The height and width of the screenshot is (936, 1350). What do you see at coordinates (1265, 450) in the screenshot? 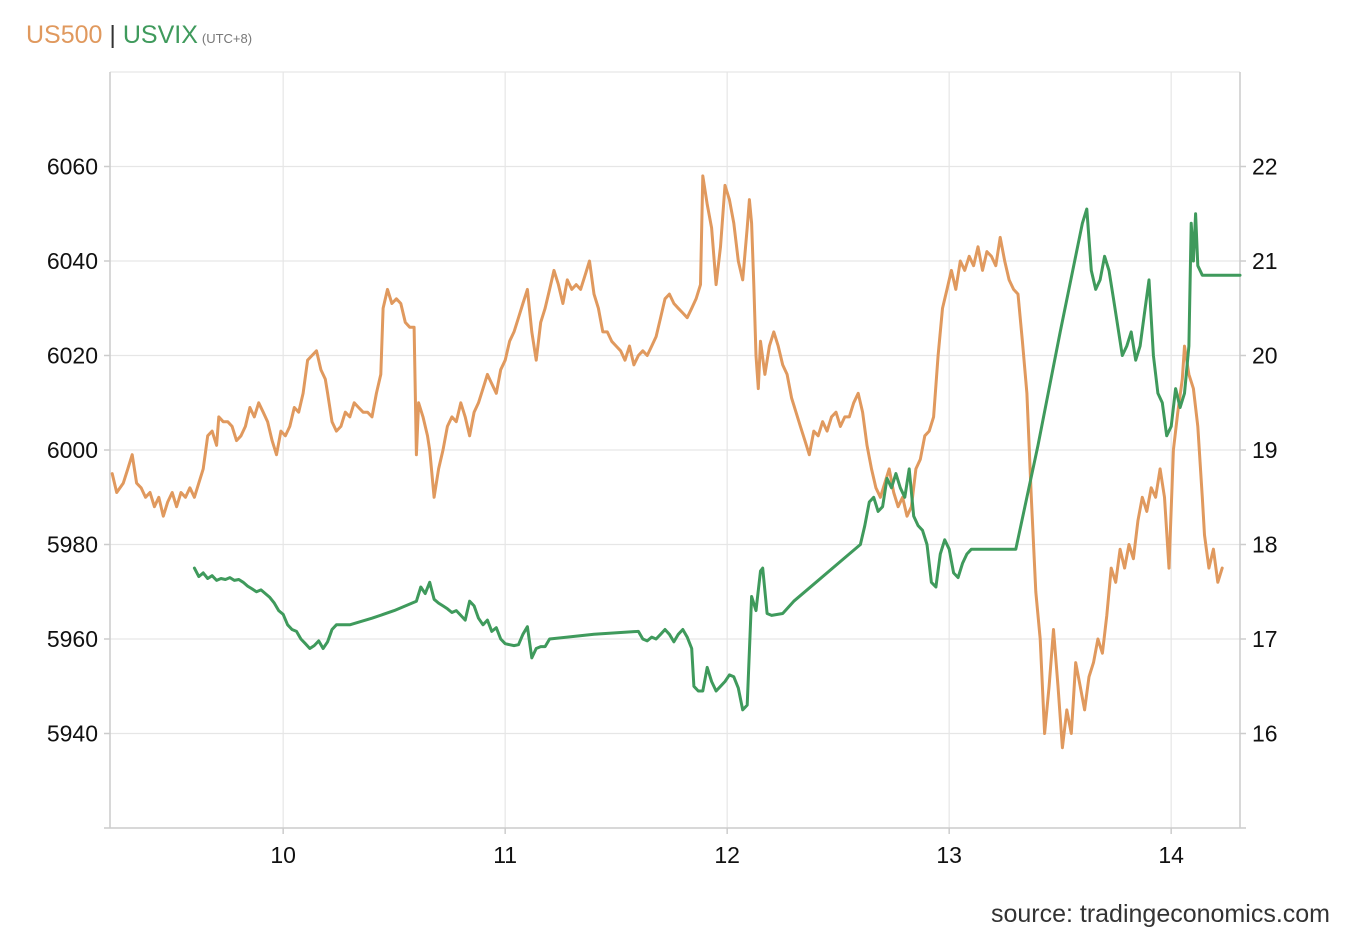
I see `right-tick-label: 19` at bounding box center [1265, 450].